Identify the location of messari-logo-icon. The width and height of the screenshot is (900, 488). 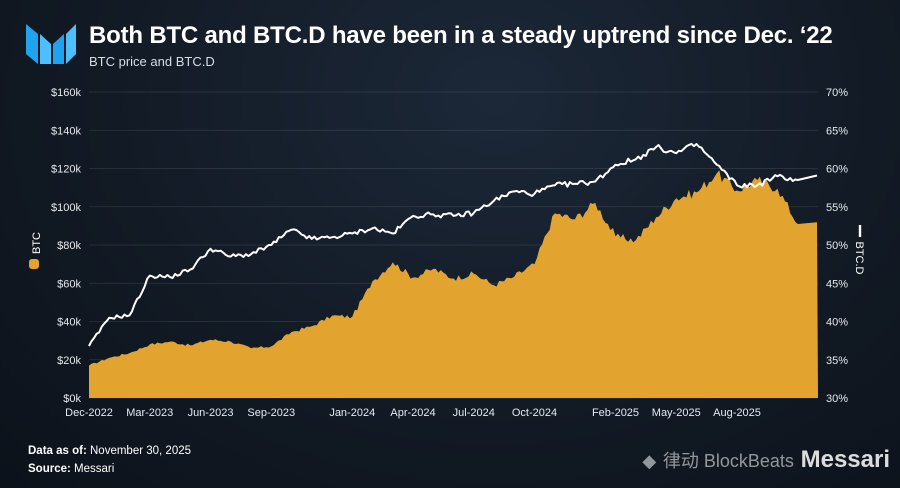
(51, 44).